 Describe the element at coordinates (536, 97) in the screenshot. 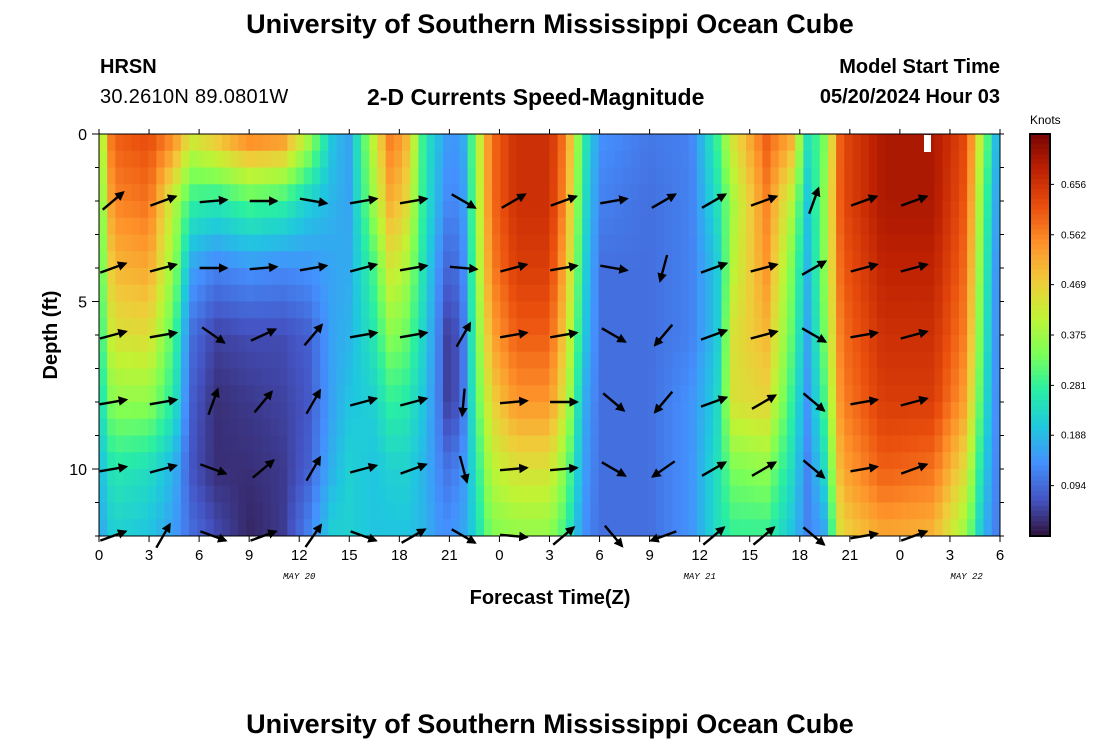

I see `chart-subtitle: 2-D Currents Speed-Magnitude` at that location.